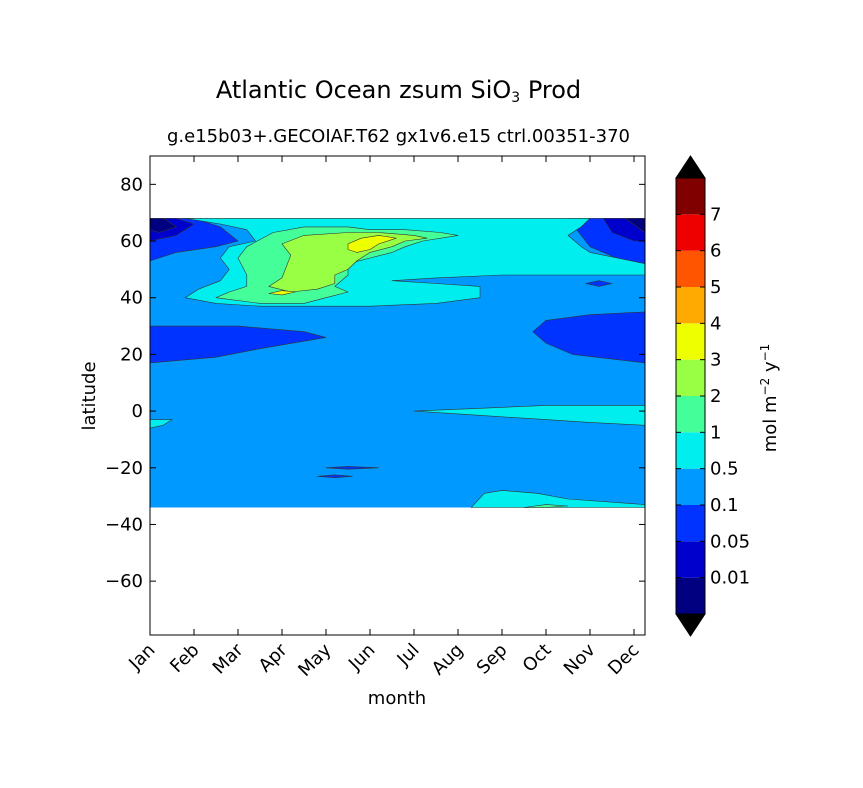  What do you see at coordinates (124, 581) in the screenshot?
I see `y-tick-label: −60` at bounding box center [124, 581].